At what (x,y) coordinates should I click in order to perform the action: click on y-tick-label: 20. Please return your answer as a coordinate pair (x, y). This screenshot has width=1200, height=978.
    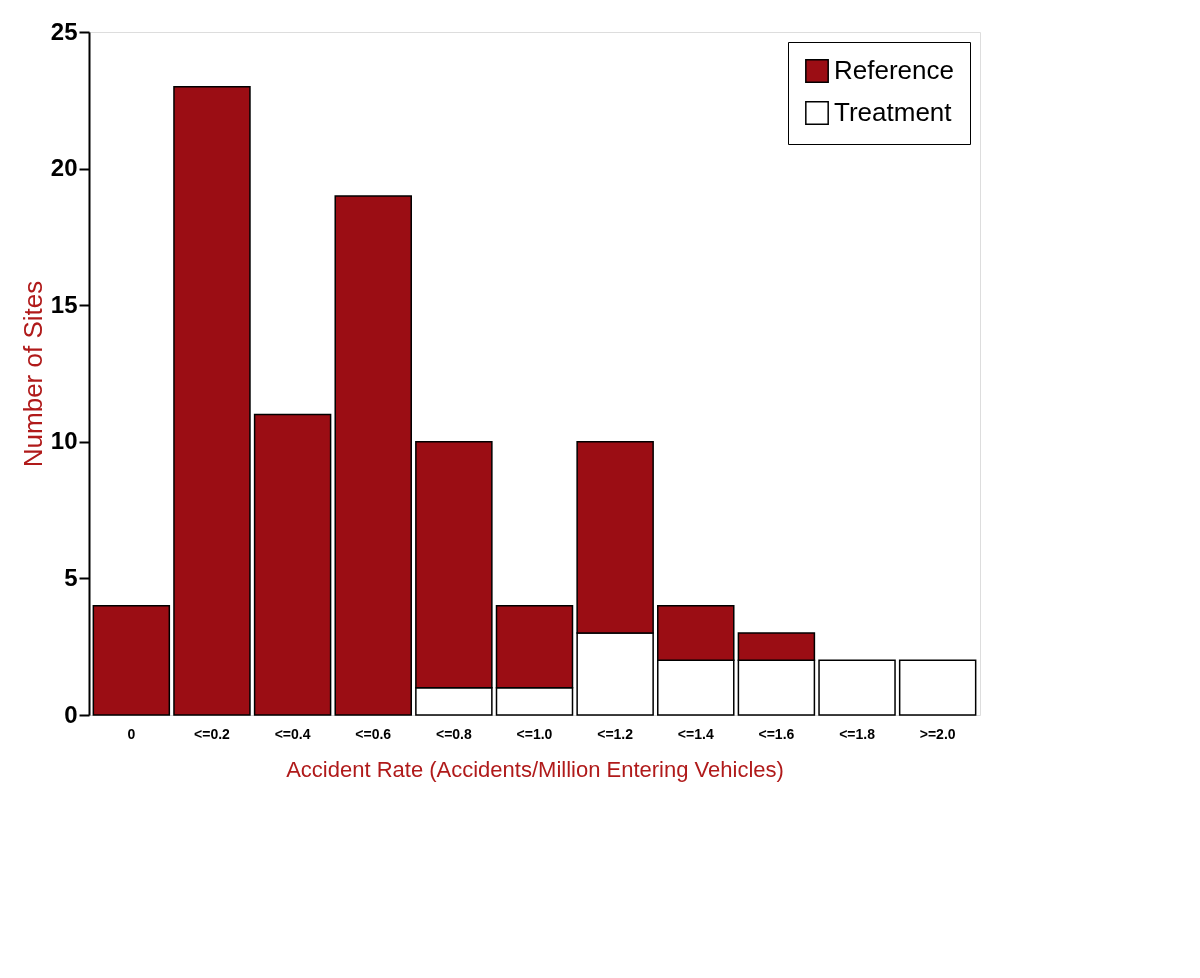
    Looking at the image, I should click on (64, 168).